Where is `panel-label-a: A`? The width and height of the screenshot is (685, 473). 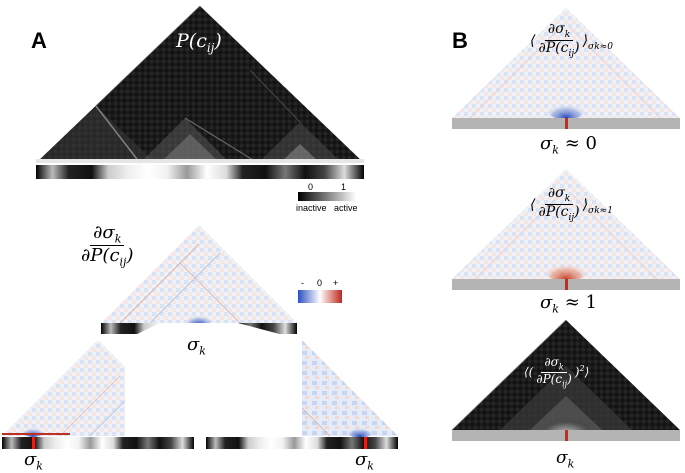 panel-label-a: A is located at coordinates (39, 40).